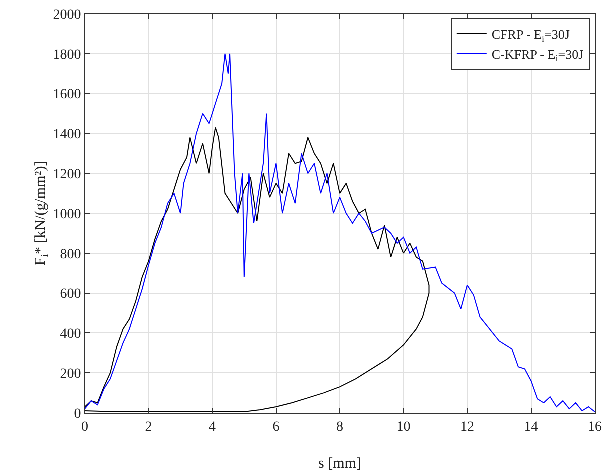 The width and height of the screenshot is (616, 473). What do you see at coordinates (67, 175) in the screenshot?
I see `y-tick-label: 1200` at bounding box center [67, 175].